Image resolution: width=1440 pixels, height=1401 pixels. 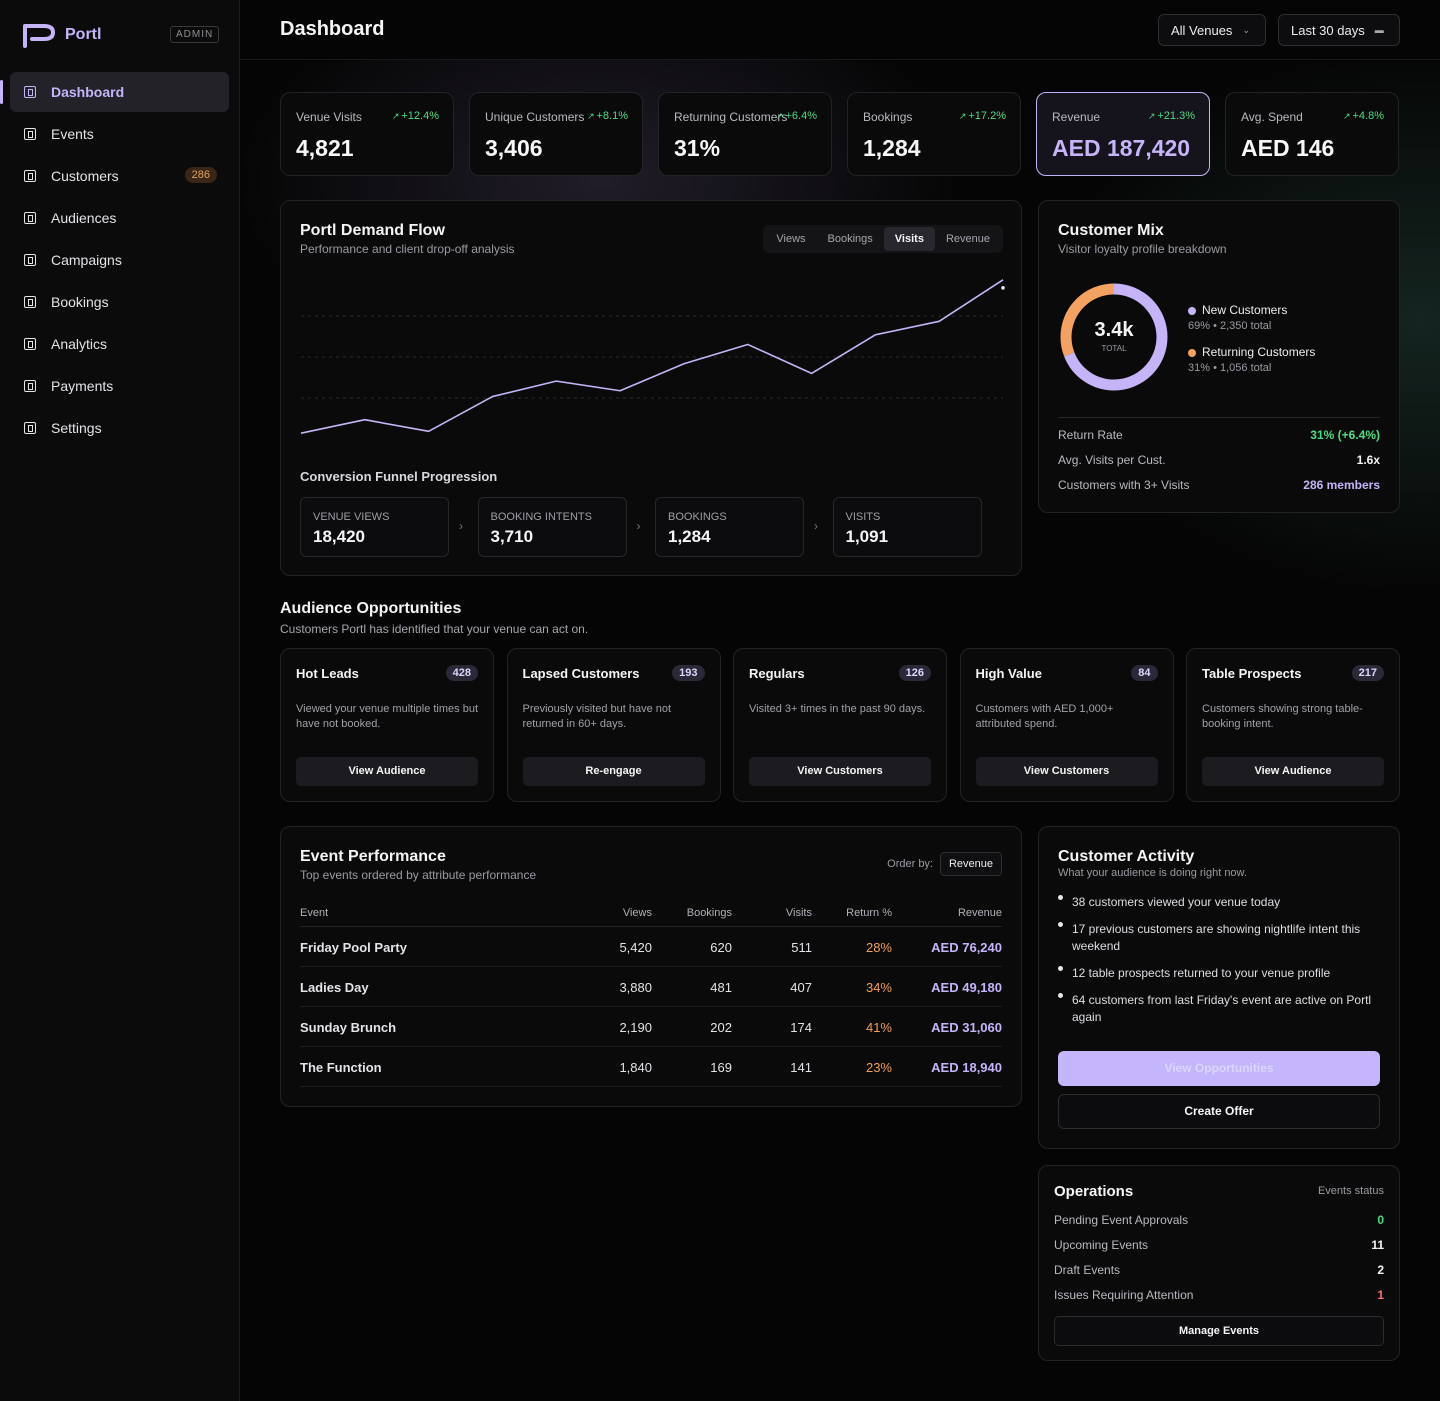 What do you see at coordinates (339, 536) in the screenshot?
I see `funnel-step-value: 18,420` at bounding box center [339, 536].